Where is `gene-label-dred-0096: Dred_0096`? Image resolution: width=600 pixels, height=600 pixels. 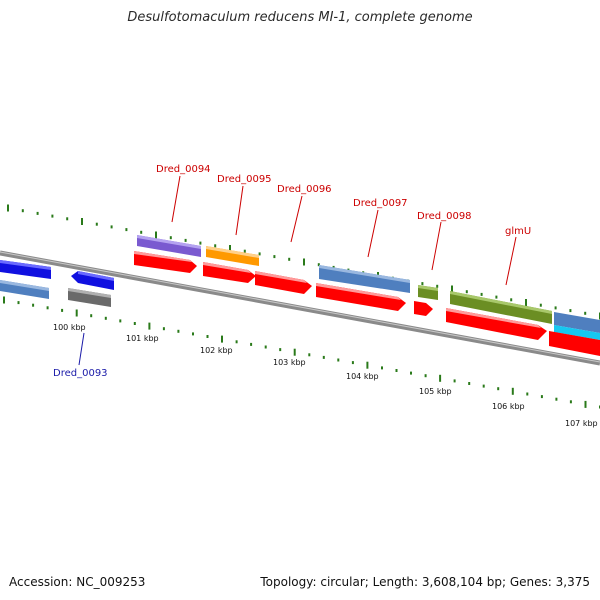
gene-label-dred-0096: Dred_0096 is located at coordinates (304, 189).